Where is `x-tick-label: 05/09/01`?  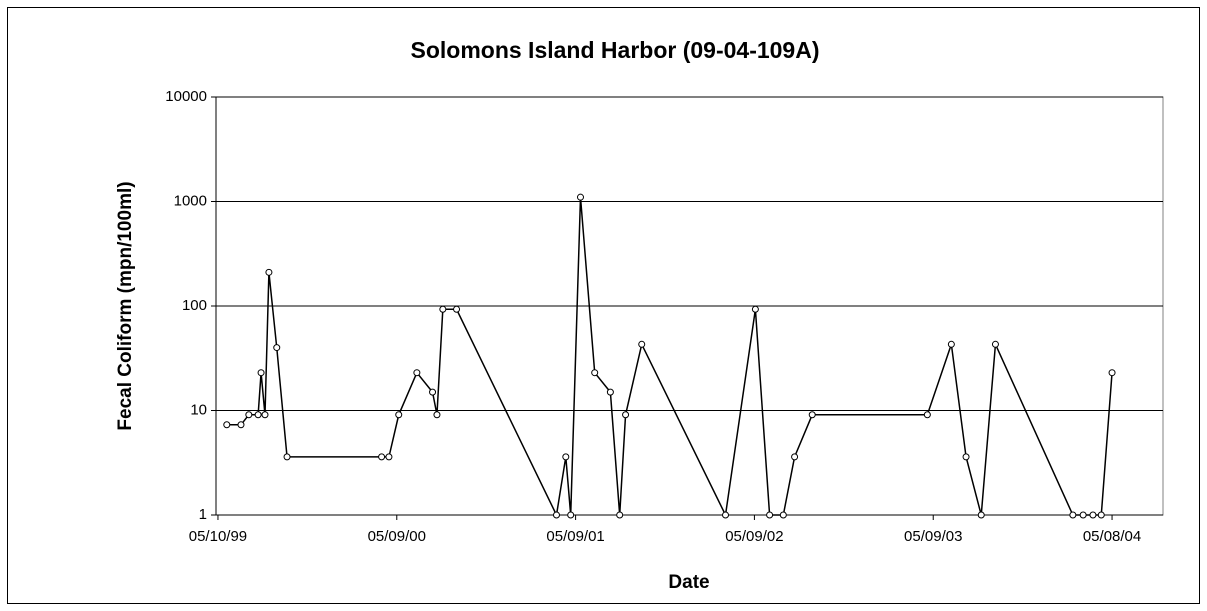
x-tick-label: 05/09/01 is located at coordinates (575, 536).